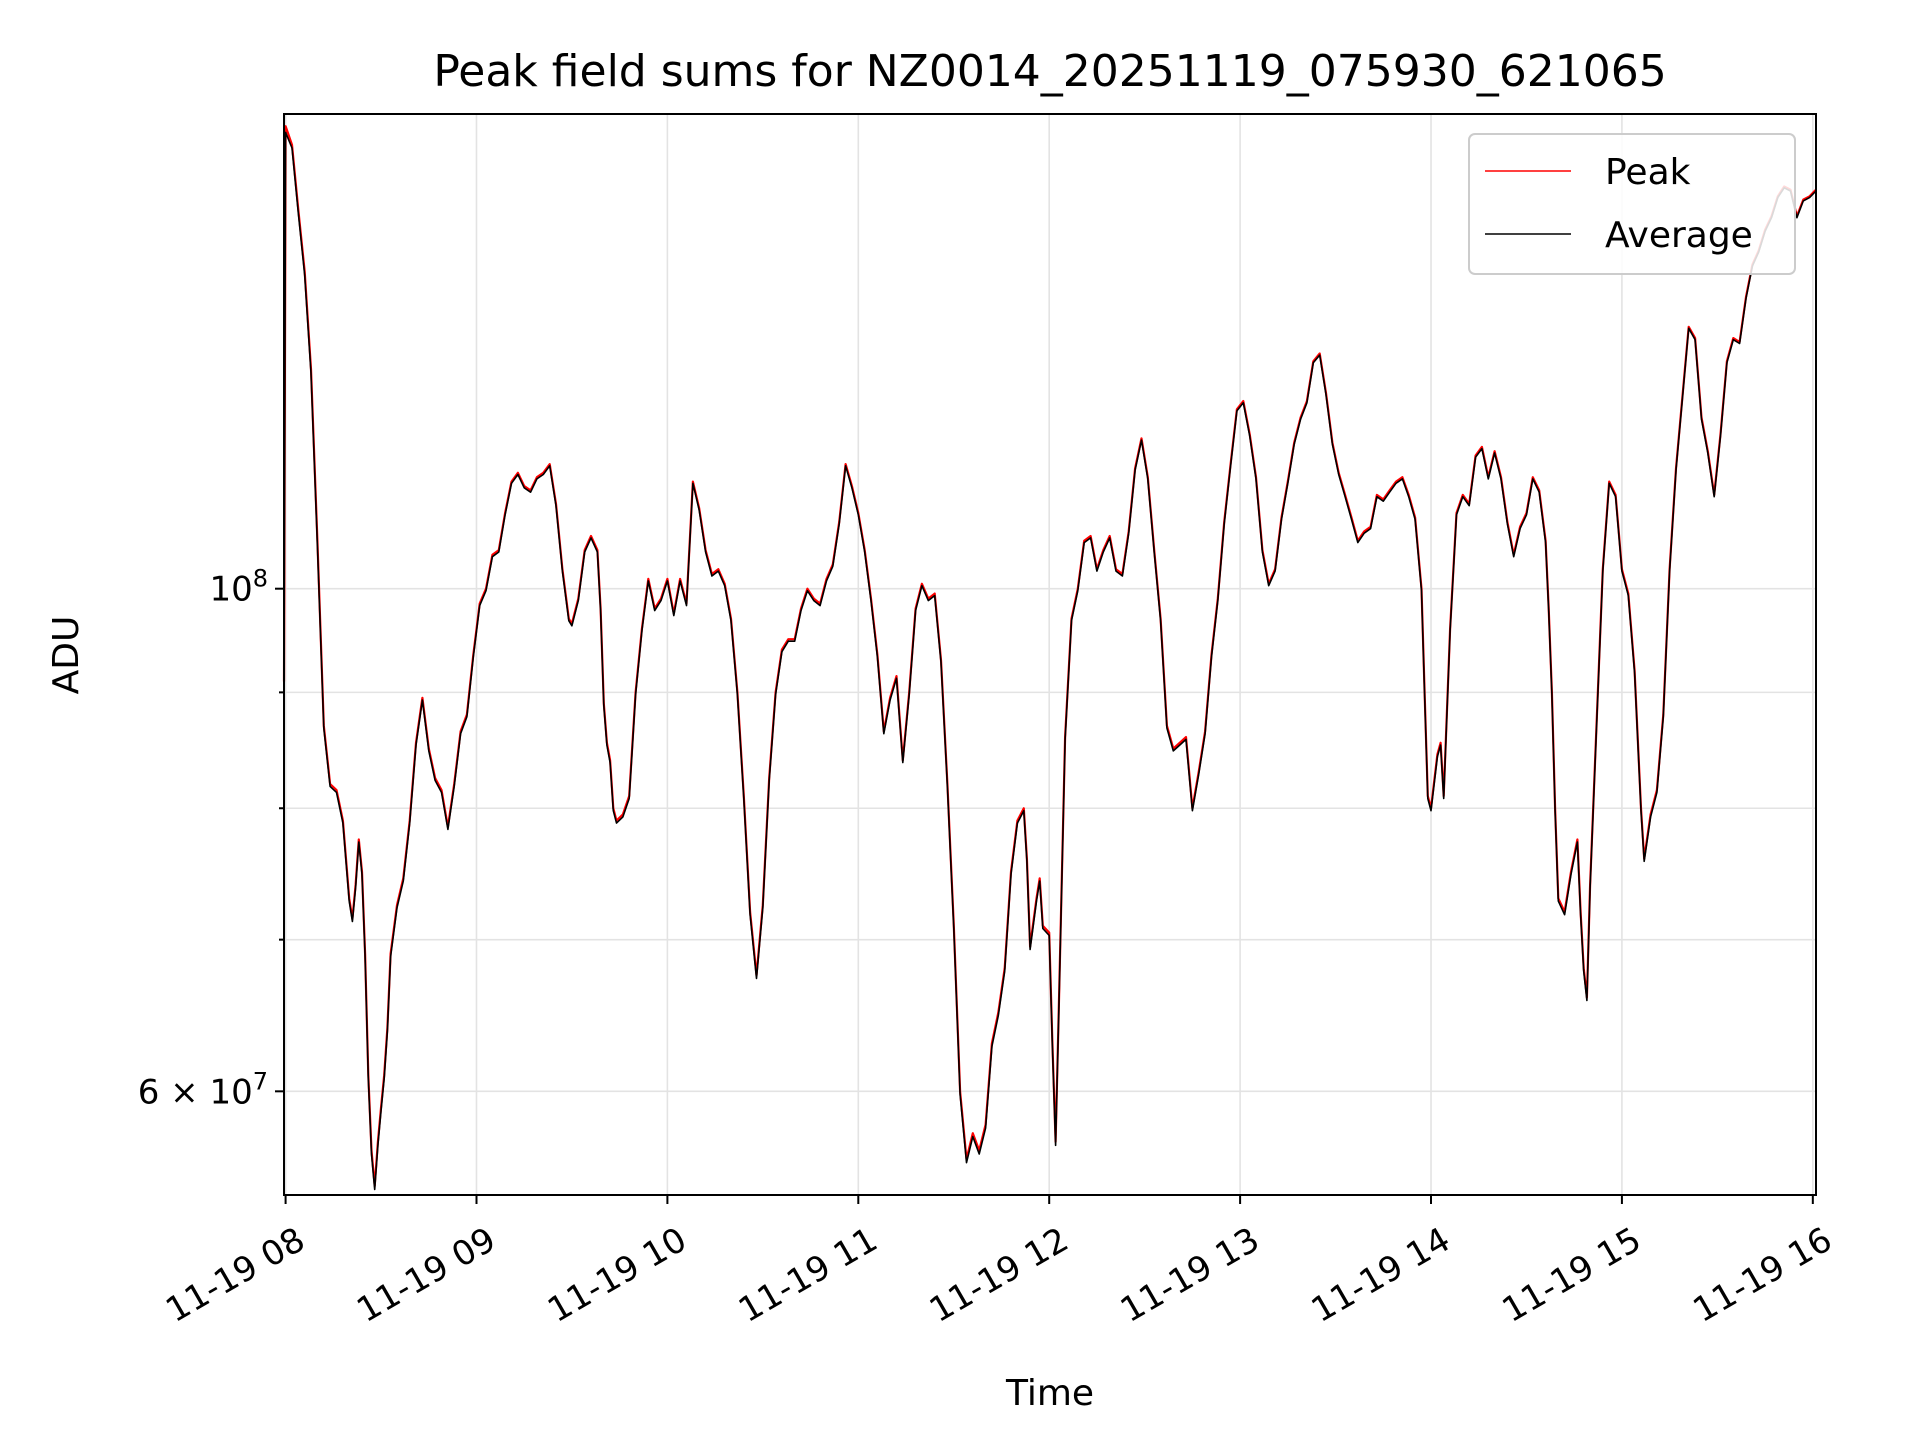 The width and height of the screenshot is (1920, 1440). I want to click on legend-frame, so click(1632, 204).